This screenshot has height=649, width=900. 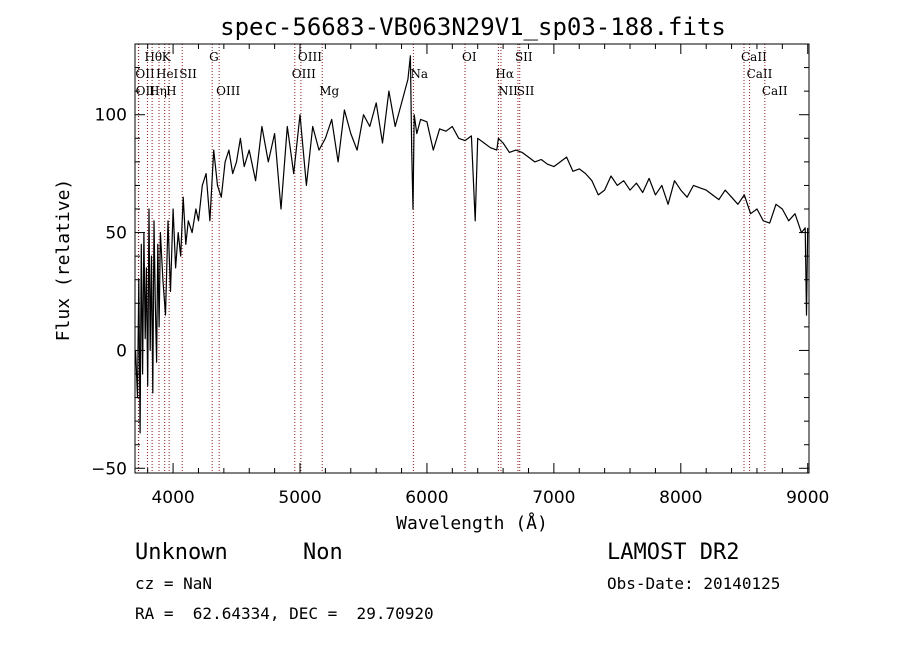 What do you see at coordinates (504, 74) in the screenshot?
I see `marker-label-12: Hα` at bounding box center [504, 74].